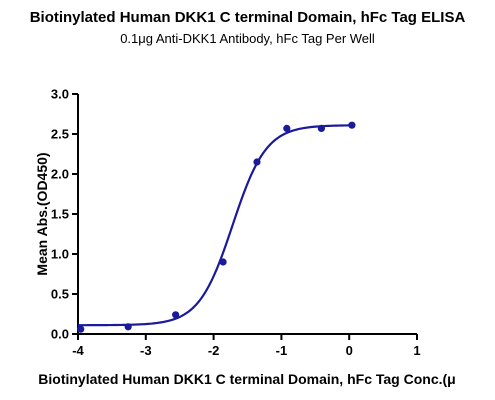  Describe the element at coordinates (349, 350) in the screenshot. I see `x-tick-label: 0` at that location.